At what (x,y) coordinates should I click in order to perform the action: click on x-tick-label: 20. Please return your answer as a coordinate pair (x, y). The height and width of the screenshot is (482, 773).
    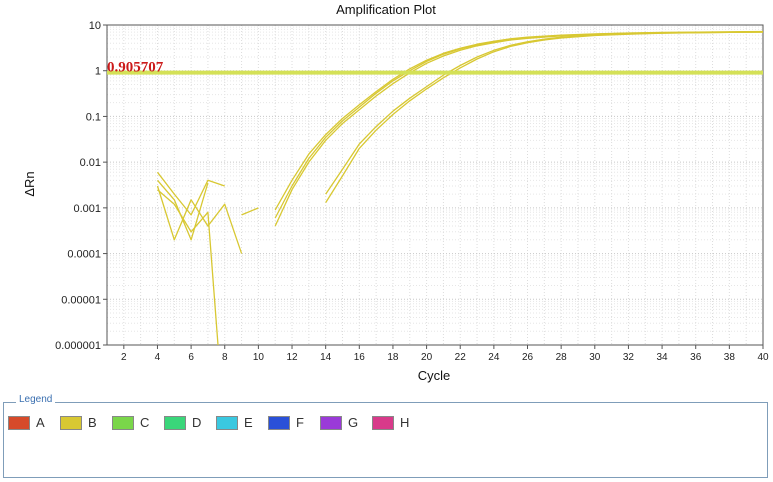
    Looking at the image, I should click on (427, 357).